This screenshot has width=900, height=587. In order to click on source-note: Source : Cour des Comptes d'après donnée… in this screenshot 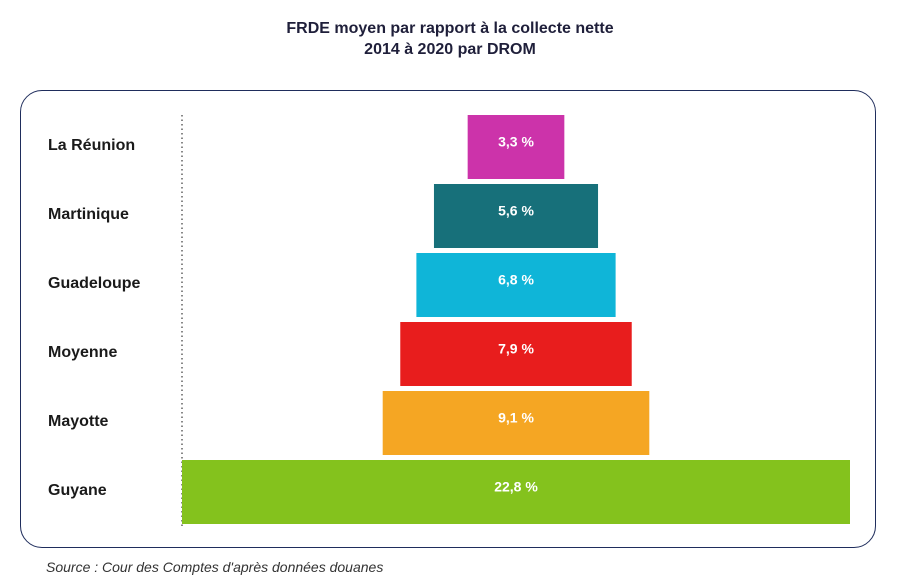, I will do `click(215, 567)`.